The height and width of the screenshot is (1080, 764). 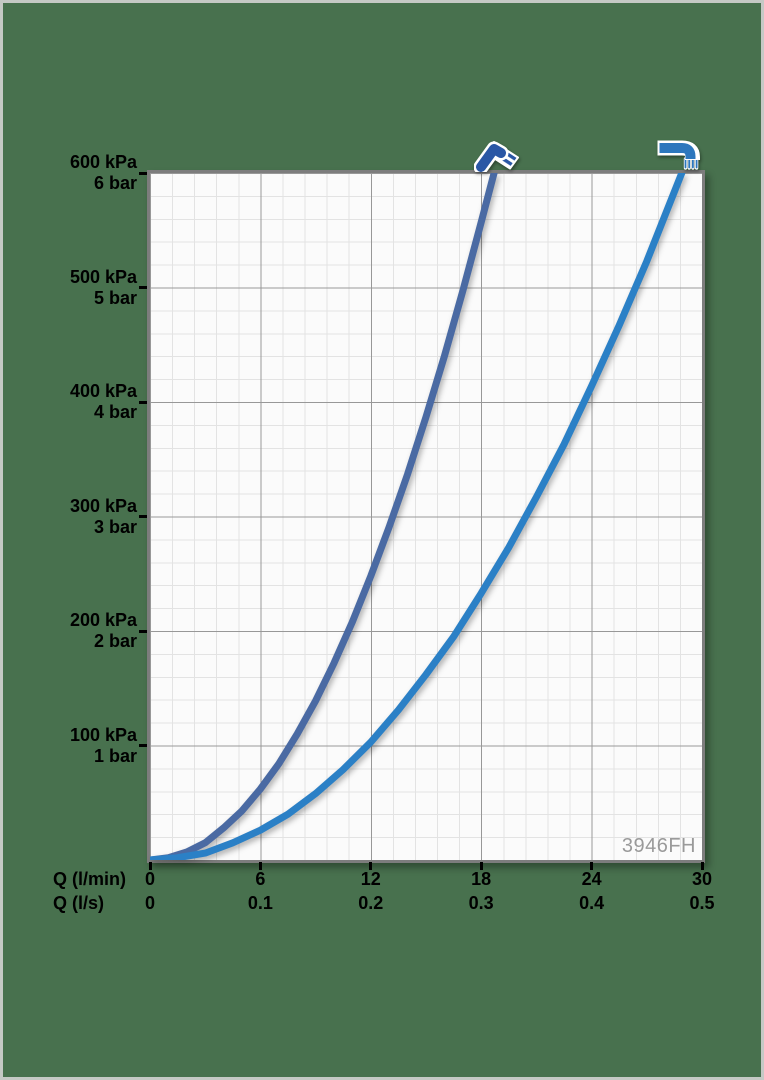 I want to click on hand-shower-icon, so click(x=496, y=156).